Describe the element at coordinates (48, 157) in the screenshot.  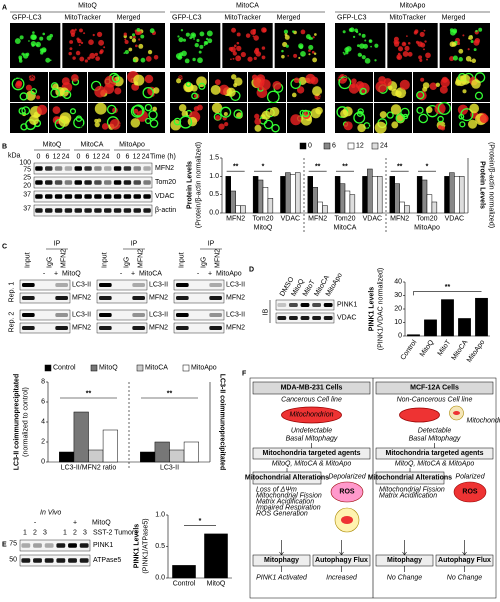
I see `time-label: 6` at that location.